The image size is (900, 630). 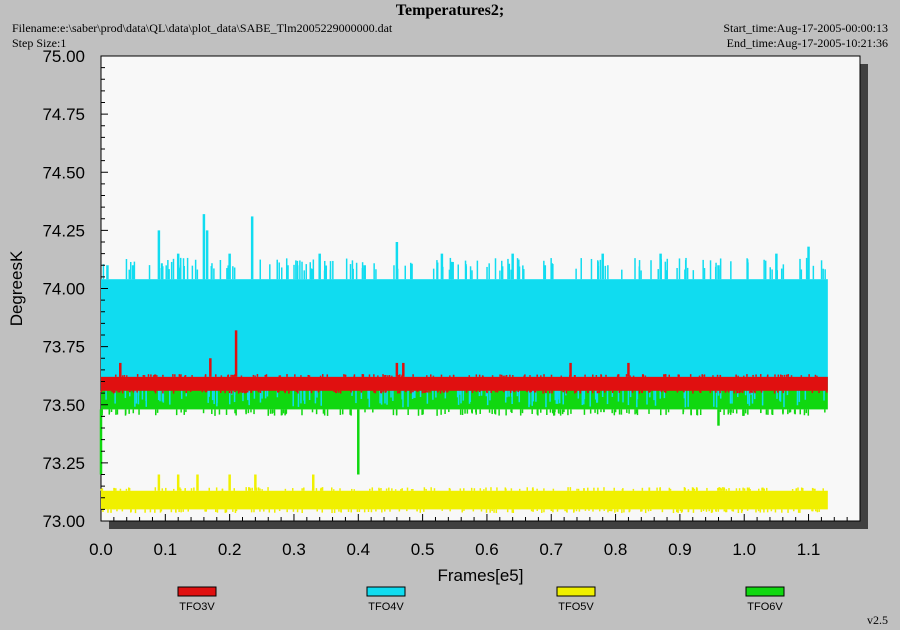 What do you see at coordinates (423, 549) in the screenshot?
I see `x-tick-label: 0.5` at bounding box center [423, 549].